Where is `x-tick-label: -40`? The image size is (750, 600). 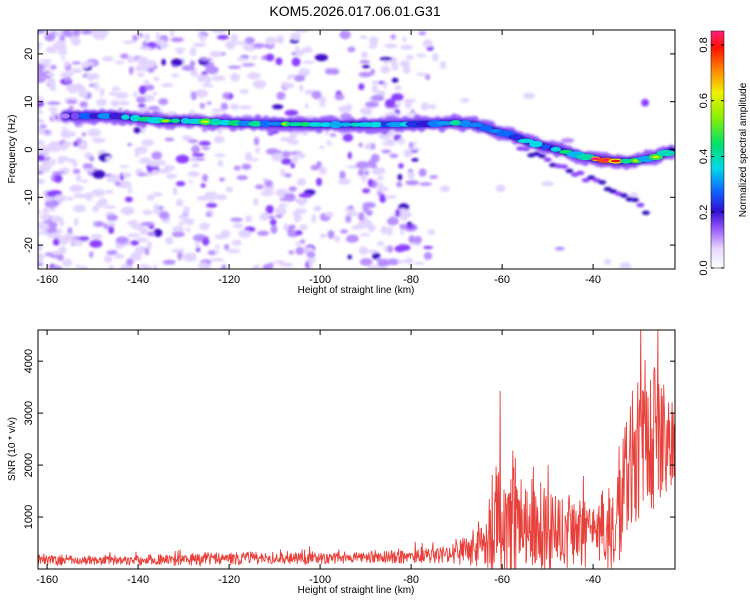 x-tick-label: -40 is located at coordinates (593, 580).